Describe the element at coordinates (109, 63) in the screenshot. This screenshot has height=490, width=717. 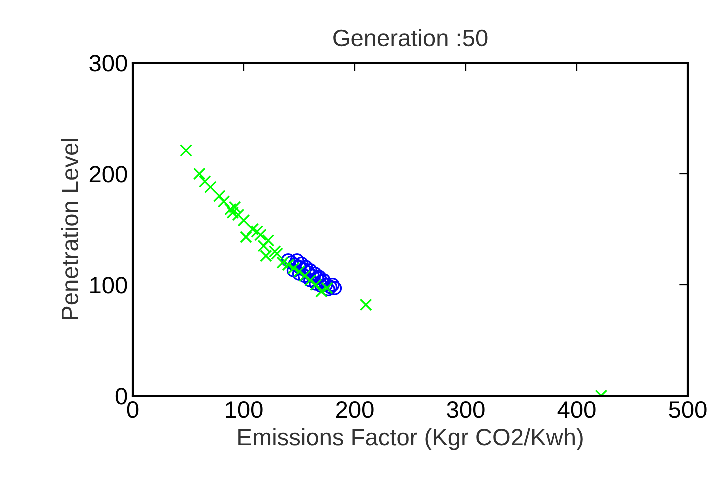
I see `y-tick-label: 300` at that location.